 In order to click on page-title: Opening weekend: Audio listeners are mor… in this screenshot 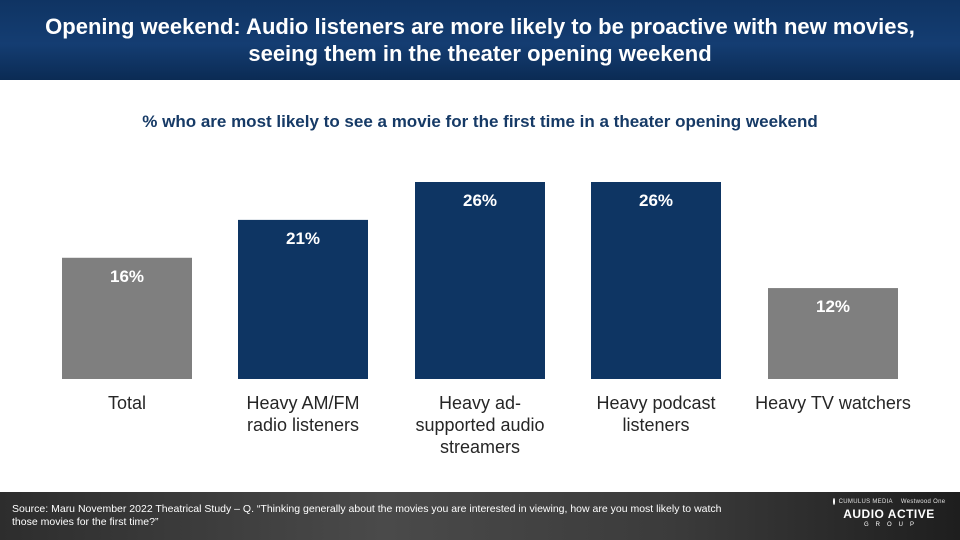, I will do `click(480, 40)`.